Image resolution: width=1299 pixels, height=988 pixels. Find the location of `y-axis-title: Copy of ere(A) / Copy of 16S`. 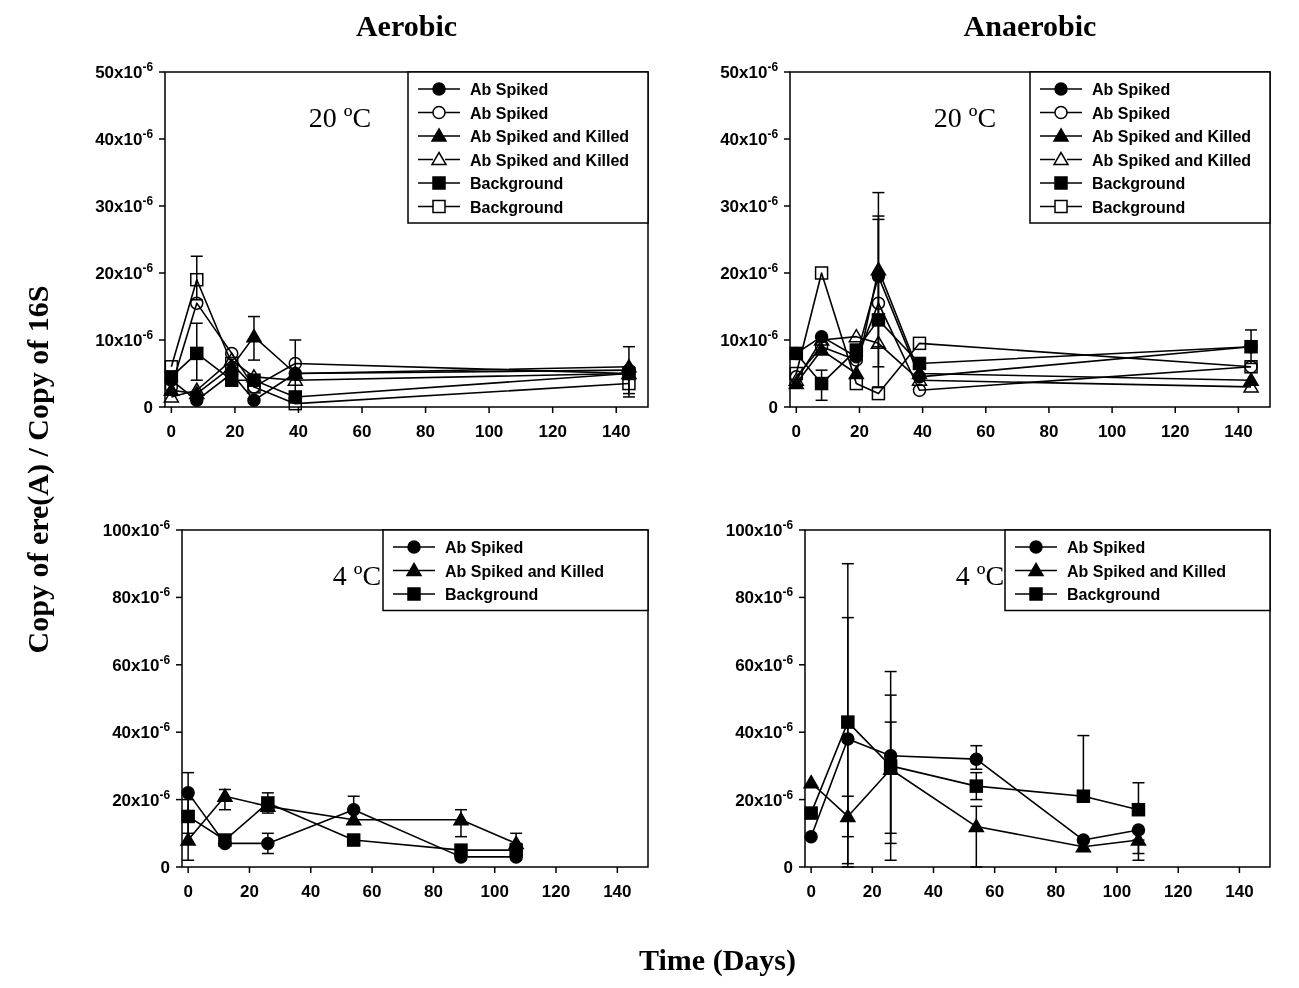

y-axis-title: Copy of ere(A) / Copy of 16S is located at coordinates (38, 469).